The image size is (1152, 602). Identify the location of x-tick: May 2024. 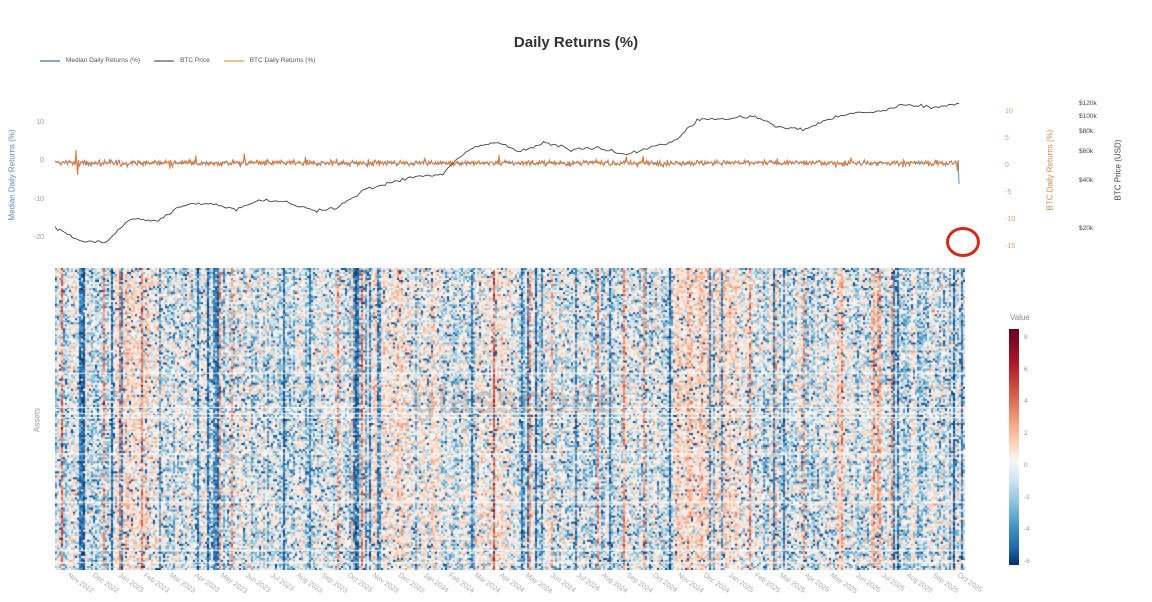
(538, 584).